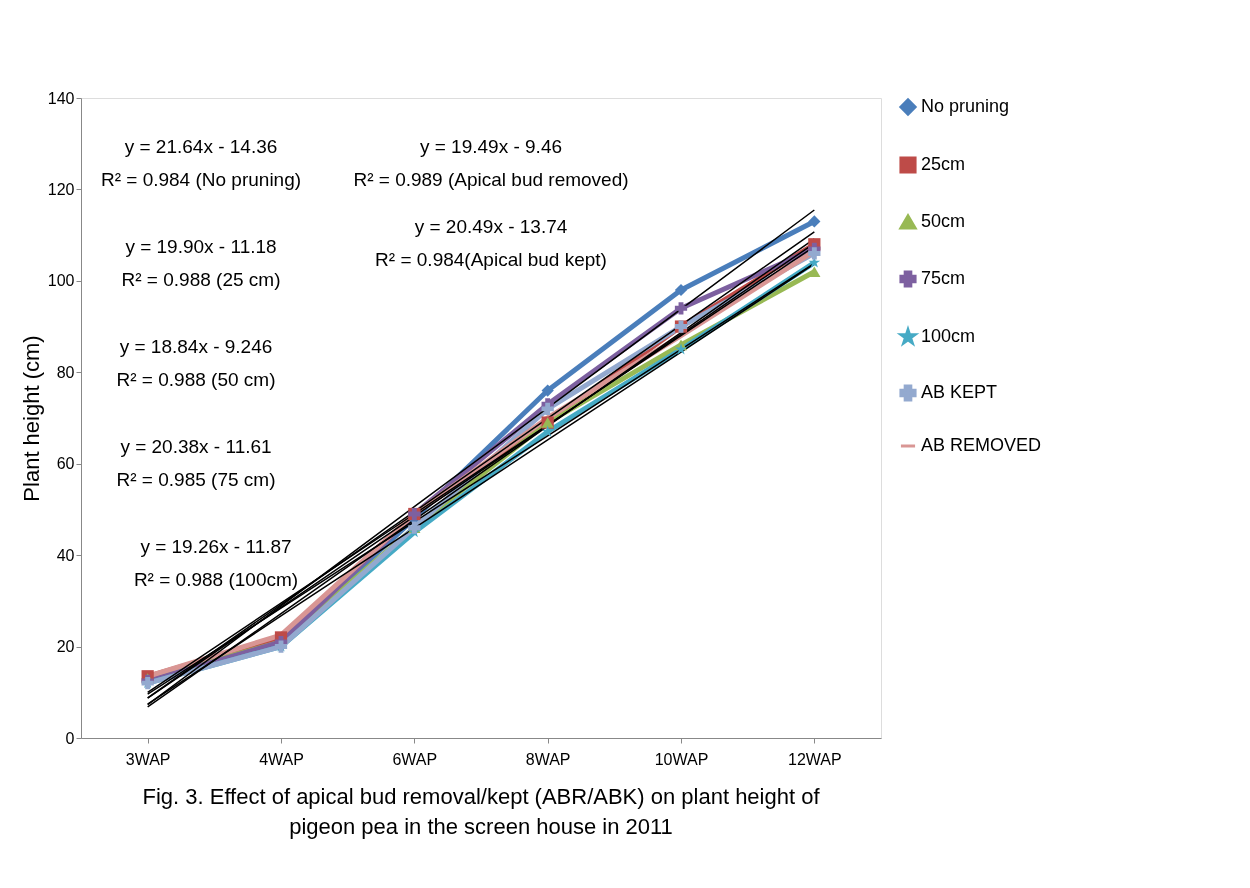 This screenshot has height=888, width=1250. I want to click on x-tick-label: 3WAP, so click(148, 759).